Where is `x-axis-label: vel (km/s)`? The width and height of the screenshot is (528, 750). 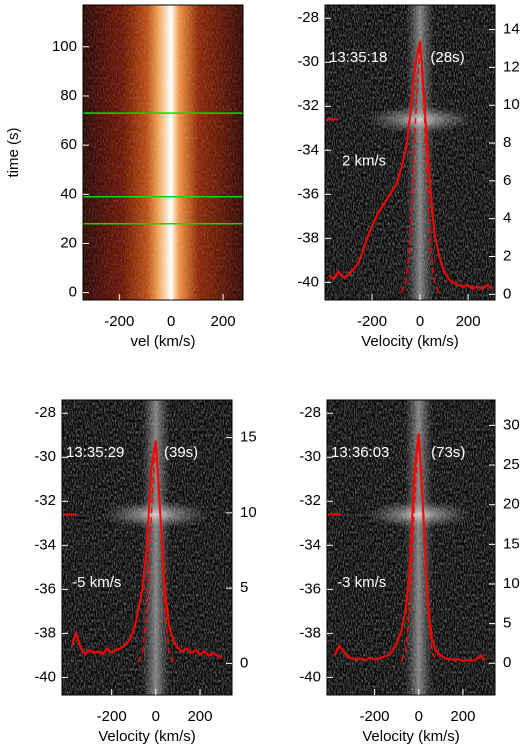 x-axis-label: vel (km/s) is located at coordinates (163, 341).